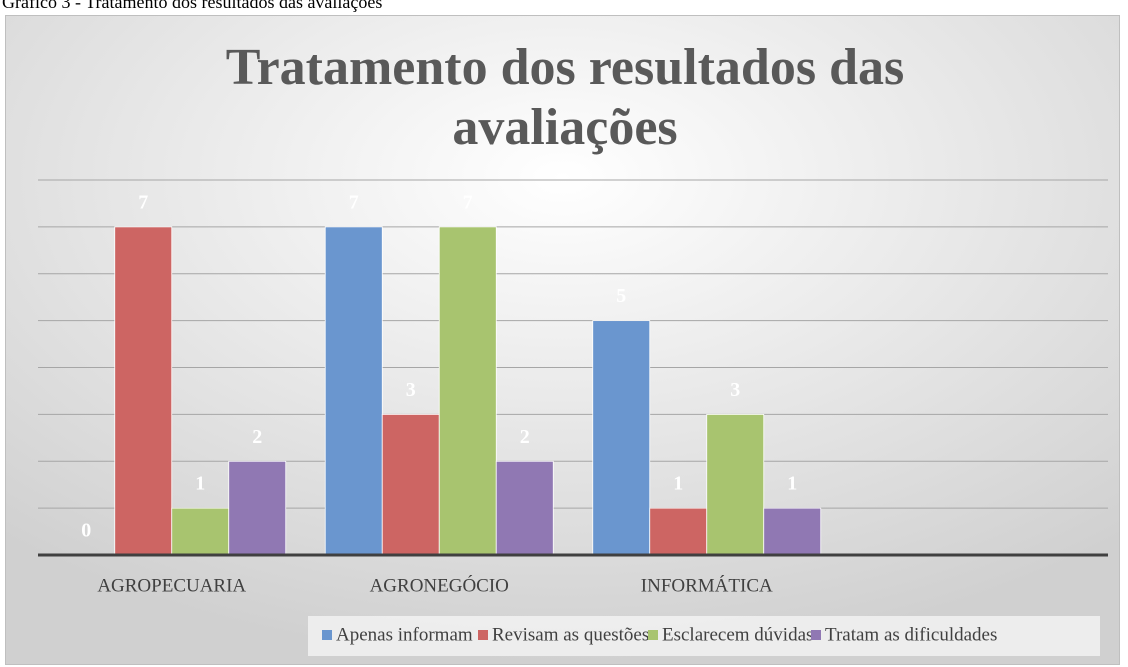 The image size is (1128, 667). Describe the element at coordinates (404, 634) in the screenshot. I see `legend-label: Apenas informam` at that location.